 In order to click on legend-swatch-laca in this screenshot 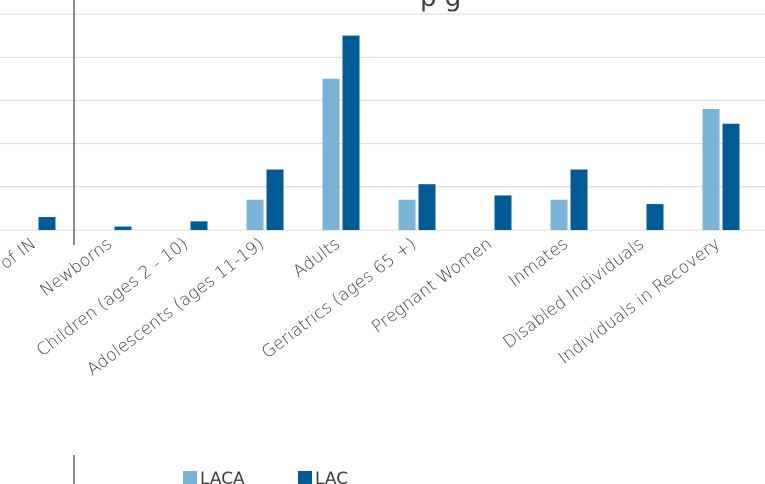, I will do `click(190, 477)`.